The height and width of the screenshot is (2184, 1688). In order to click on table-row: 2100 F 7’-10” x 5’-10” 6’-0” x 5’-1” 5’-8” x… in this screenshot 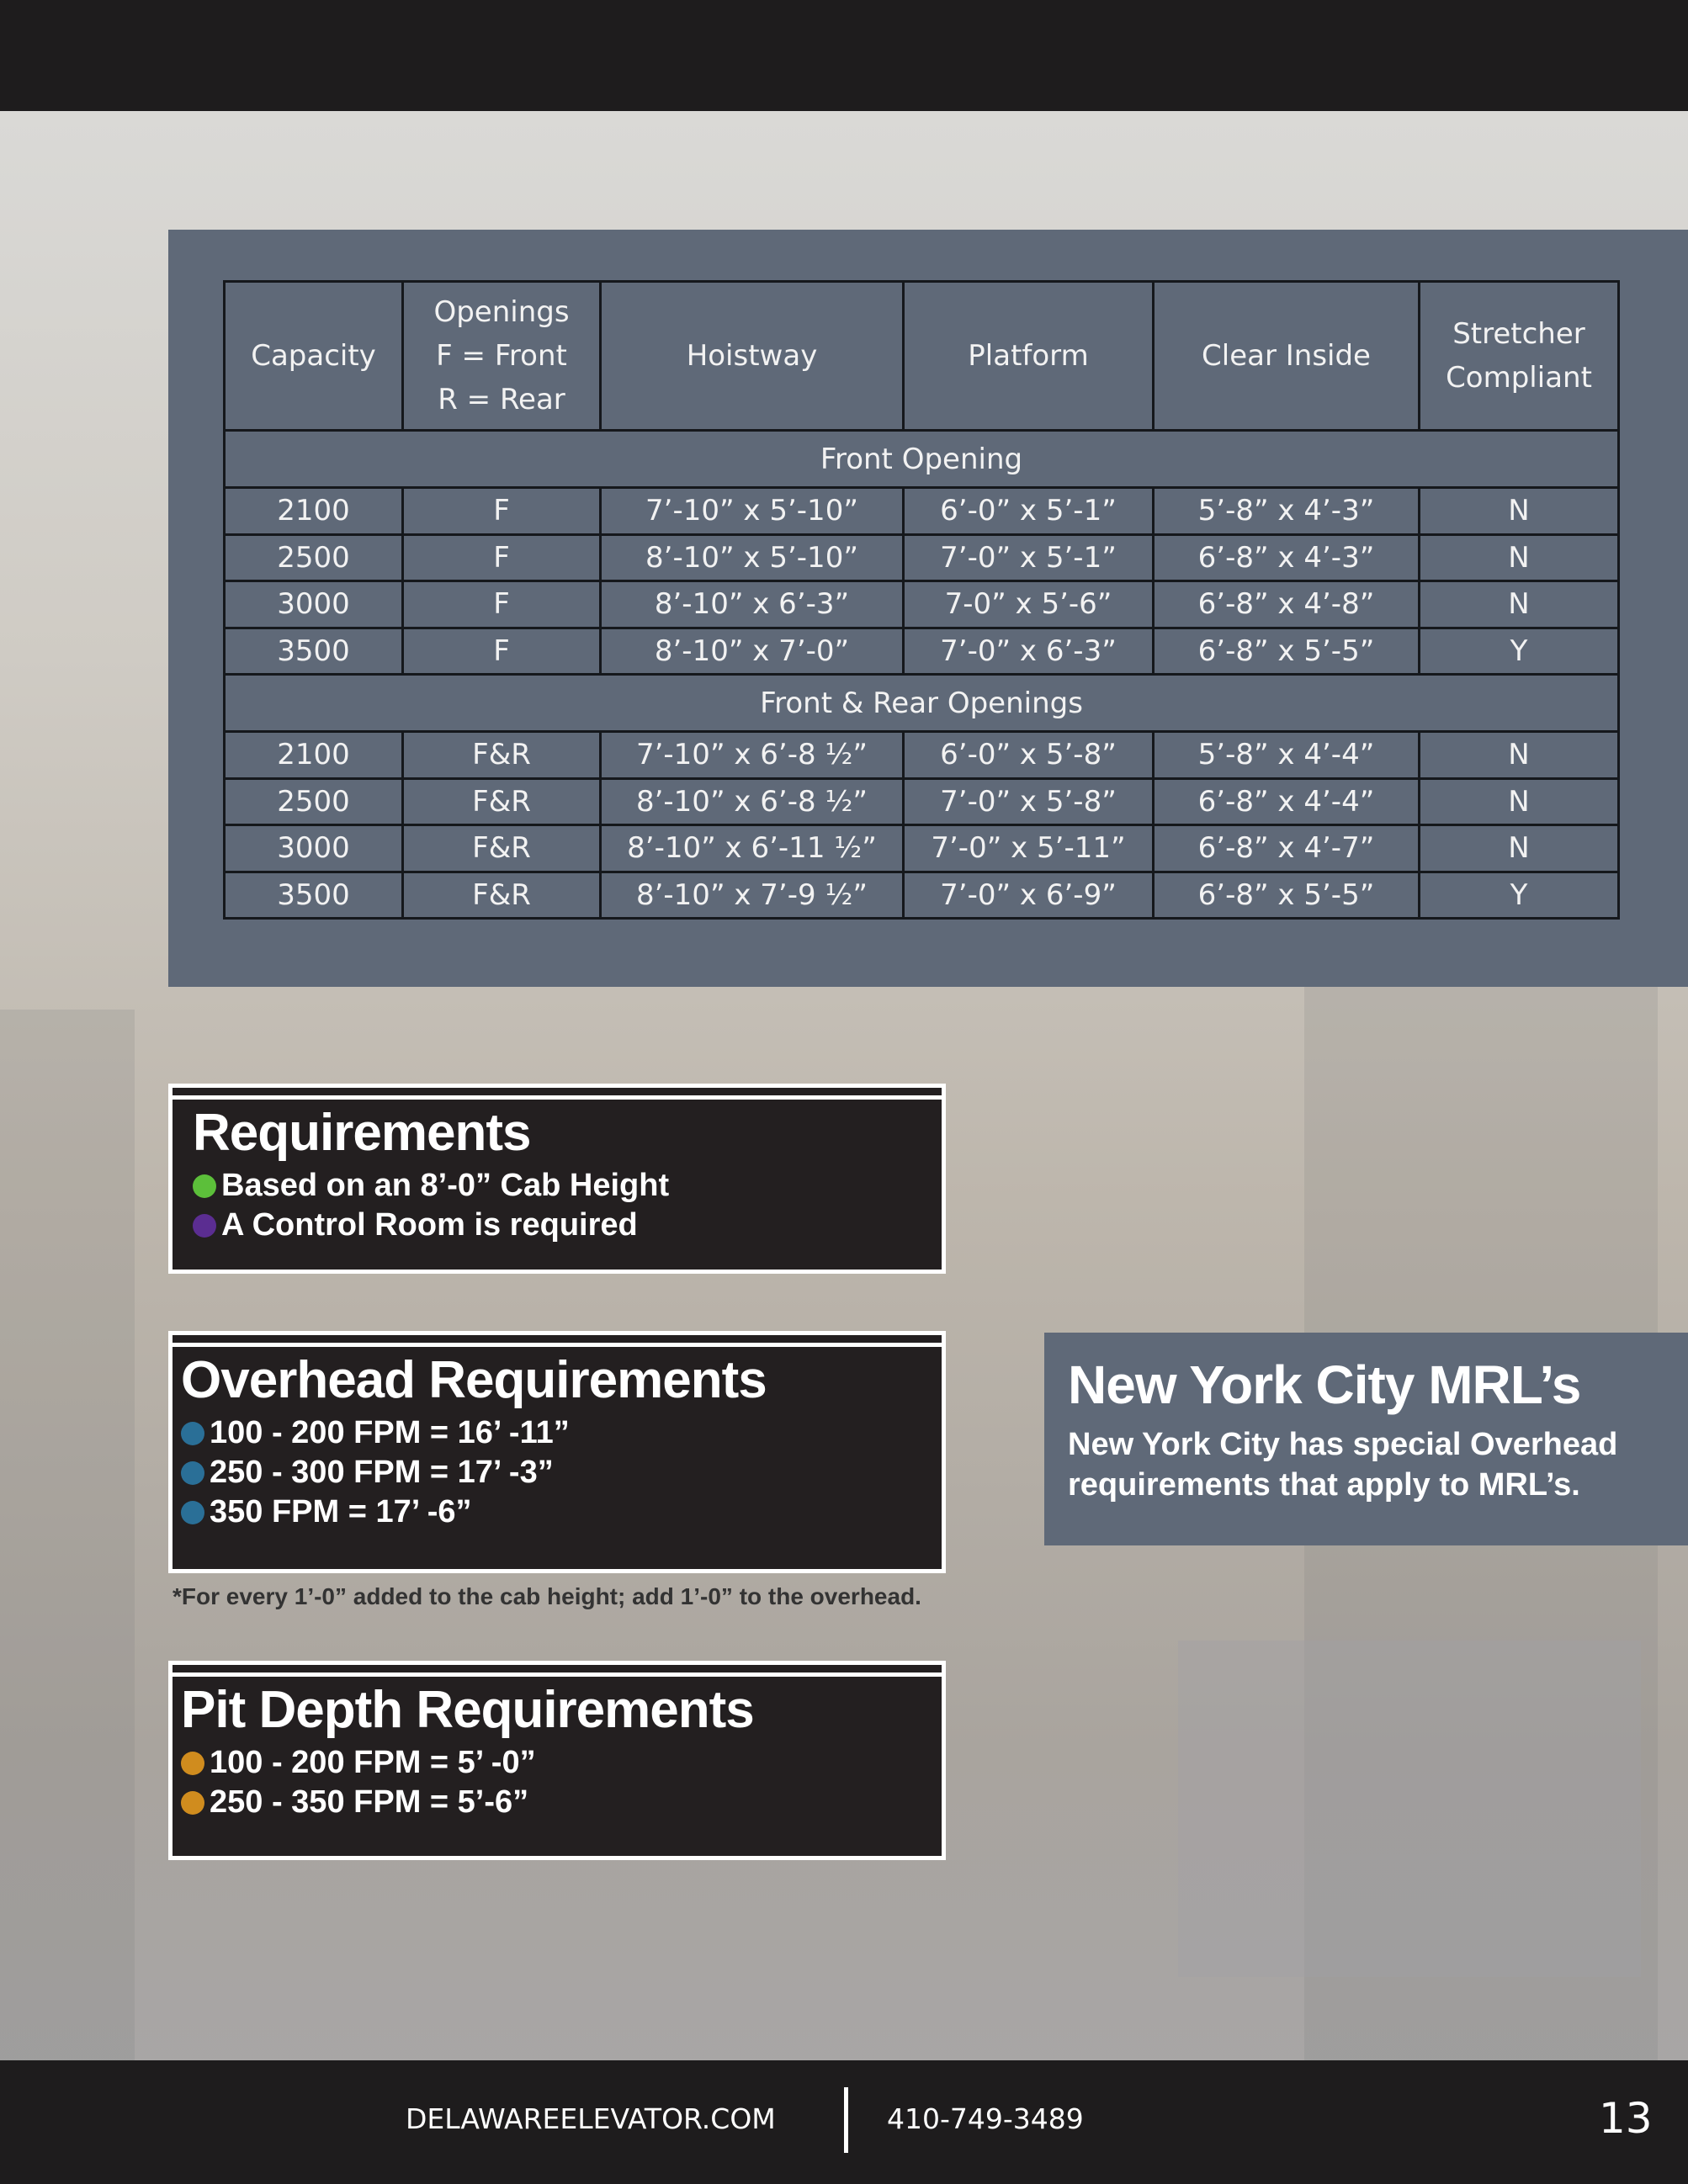, I will do `click(921, 511)`.